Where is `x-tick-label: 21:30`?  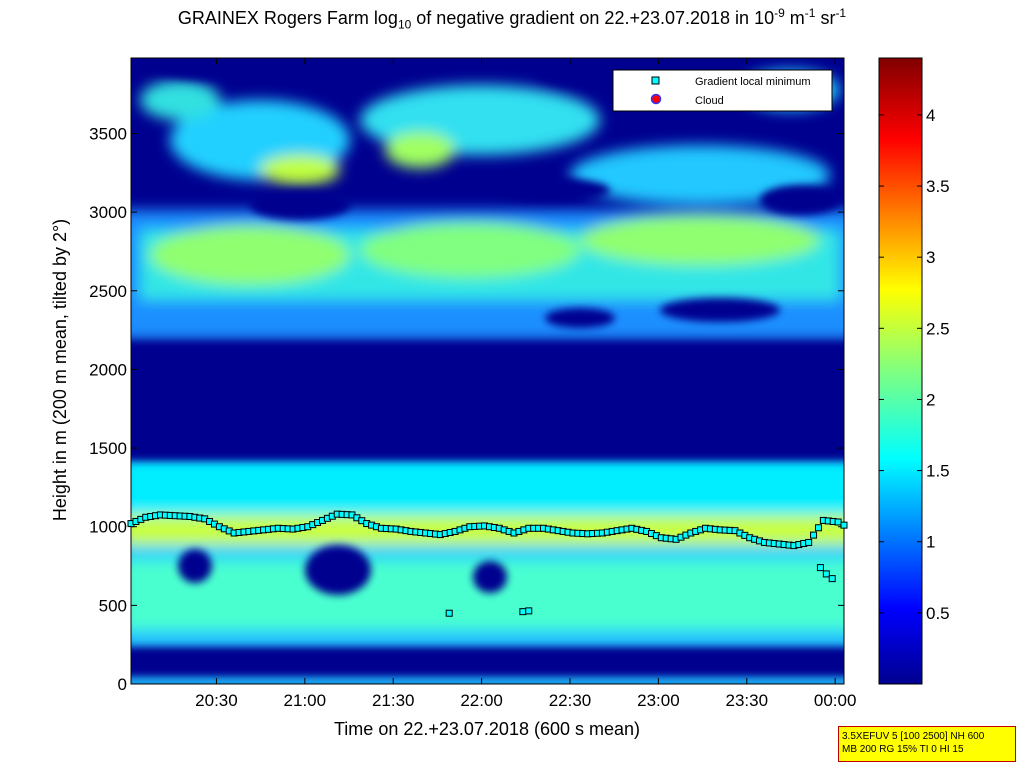 x-tick-label: 21:30 is located at coordinates (393, 700).